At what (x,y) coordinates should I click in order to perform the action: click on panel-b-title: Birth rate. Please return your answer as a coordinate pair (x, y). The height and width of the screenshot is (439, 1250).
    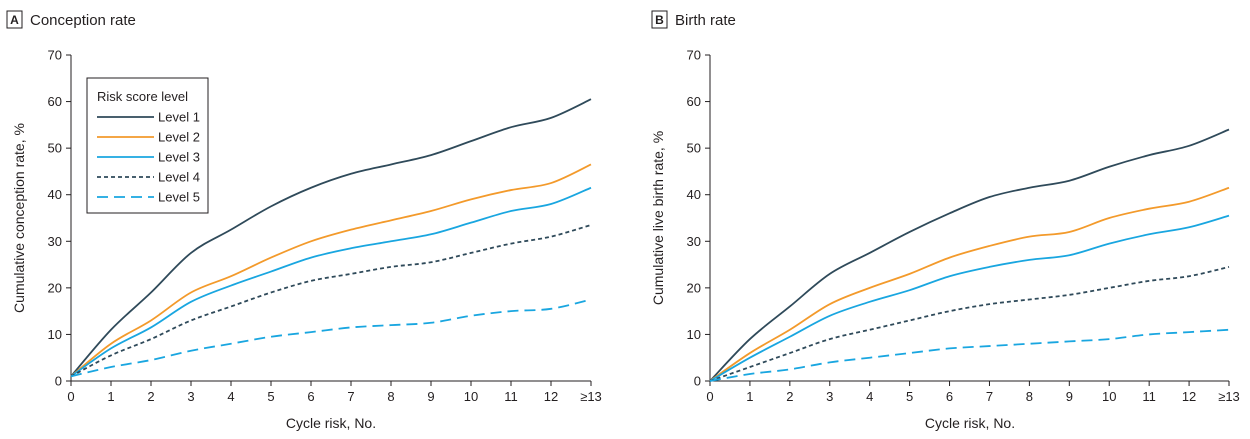
    Looking at the image, I should click on (705, 20).